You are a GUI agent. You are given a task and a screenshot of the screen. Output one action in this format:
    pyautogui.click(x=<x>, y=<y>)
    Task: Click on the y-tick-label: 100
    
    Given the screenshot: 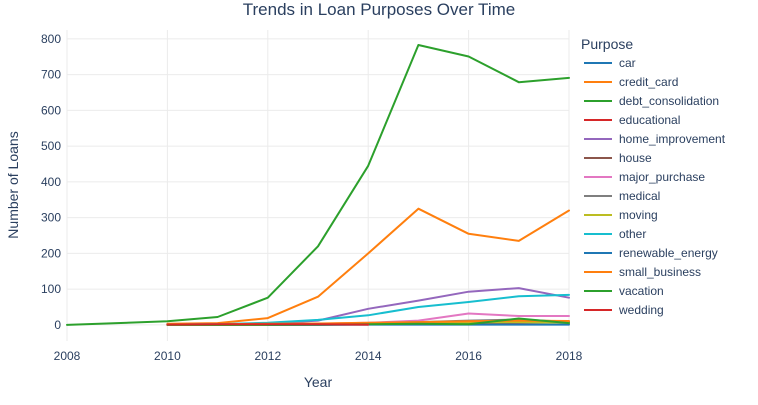 What is the action you would take?
    pyautogui.click(x=51, y=289)
    